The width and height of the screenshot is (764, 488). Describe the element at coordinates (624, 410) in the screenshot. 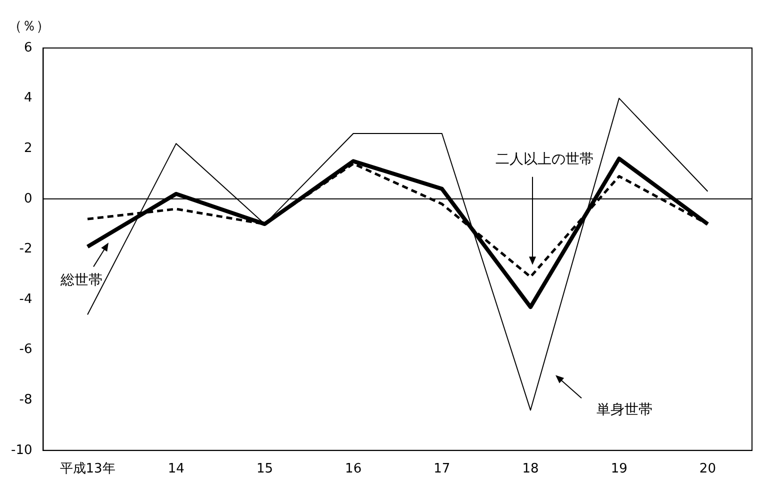

I see `annotation: 単身世帯` at that location.